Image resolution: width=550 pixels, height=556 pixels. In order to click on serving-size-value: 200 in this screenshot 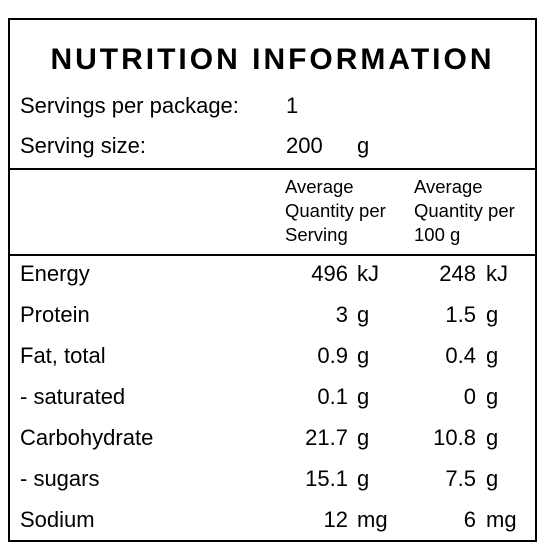, I will do `click(304, 145)`.